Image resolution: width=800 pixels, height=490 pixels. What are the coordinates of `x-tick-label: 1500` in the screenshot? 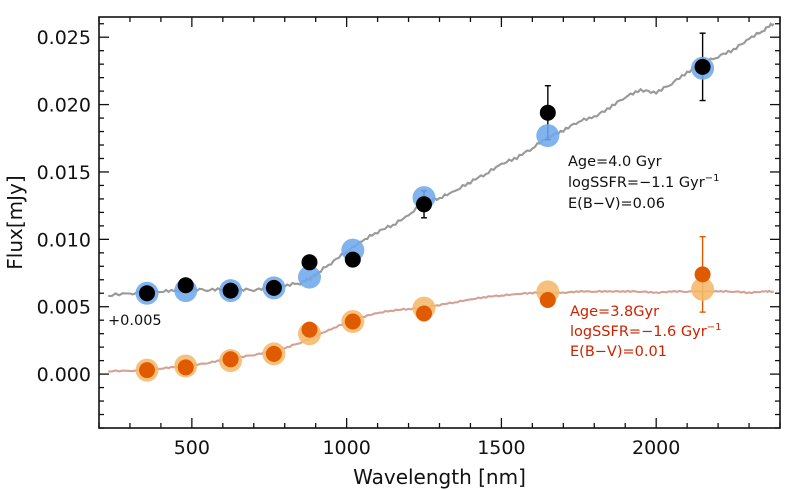 It's located at (501, 448).